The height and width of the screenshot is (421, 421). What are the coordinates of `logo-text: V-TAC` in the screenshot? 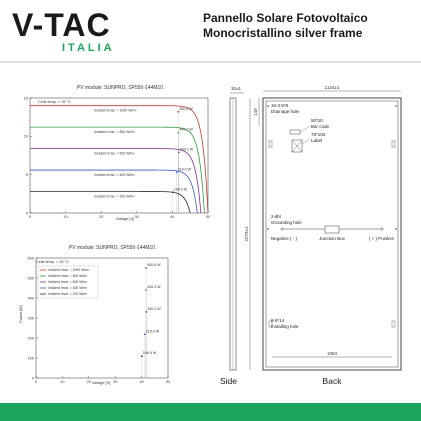 It's located at (61, 25).